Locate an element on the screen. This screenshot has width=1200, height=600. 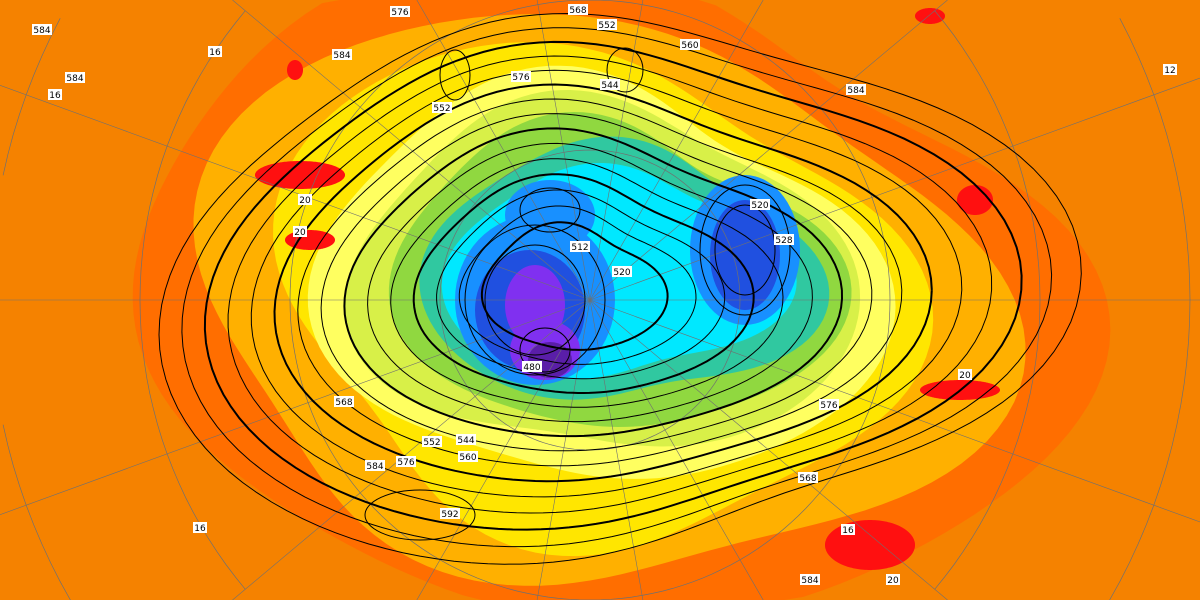
contour-label: 592 is located at coordinates (450, 514).